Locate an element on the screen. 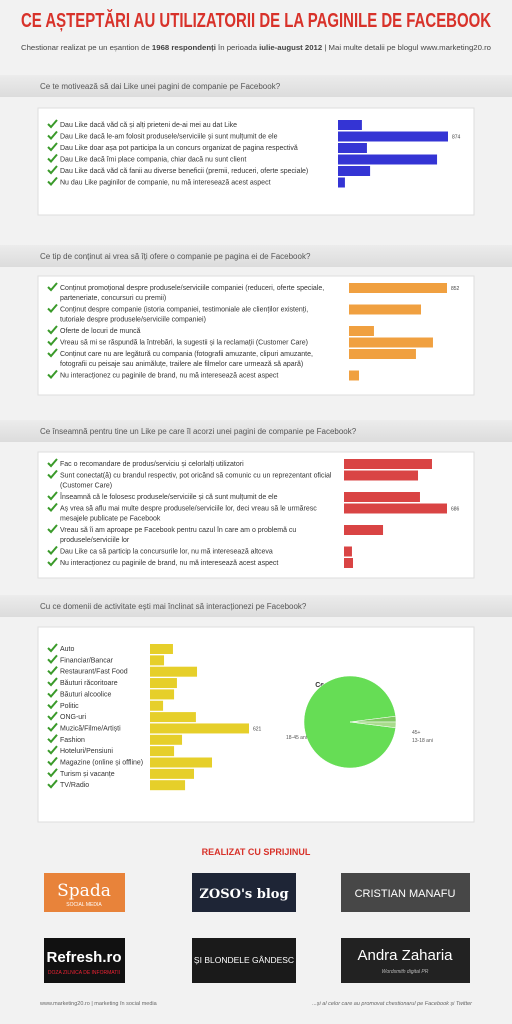 The image size is (512, 1024). category-label: Auto is located at coordinates (67, 649).